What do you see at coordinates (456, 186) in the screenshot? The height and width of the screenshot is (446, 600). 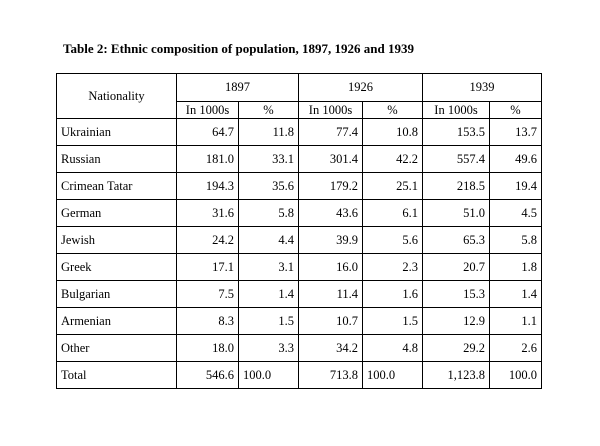 I see `cell-1939-thousands: 218.5` at bounding box center [456, 186].